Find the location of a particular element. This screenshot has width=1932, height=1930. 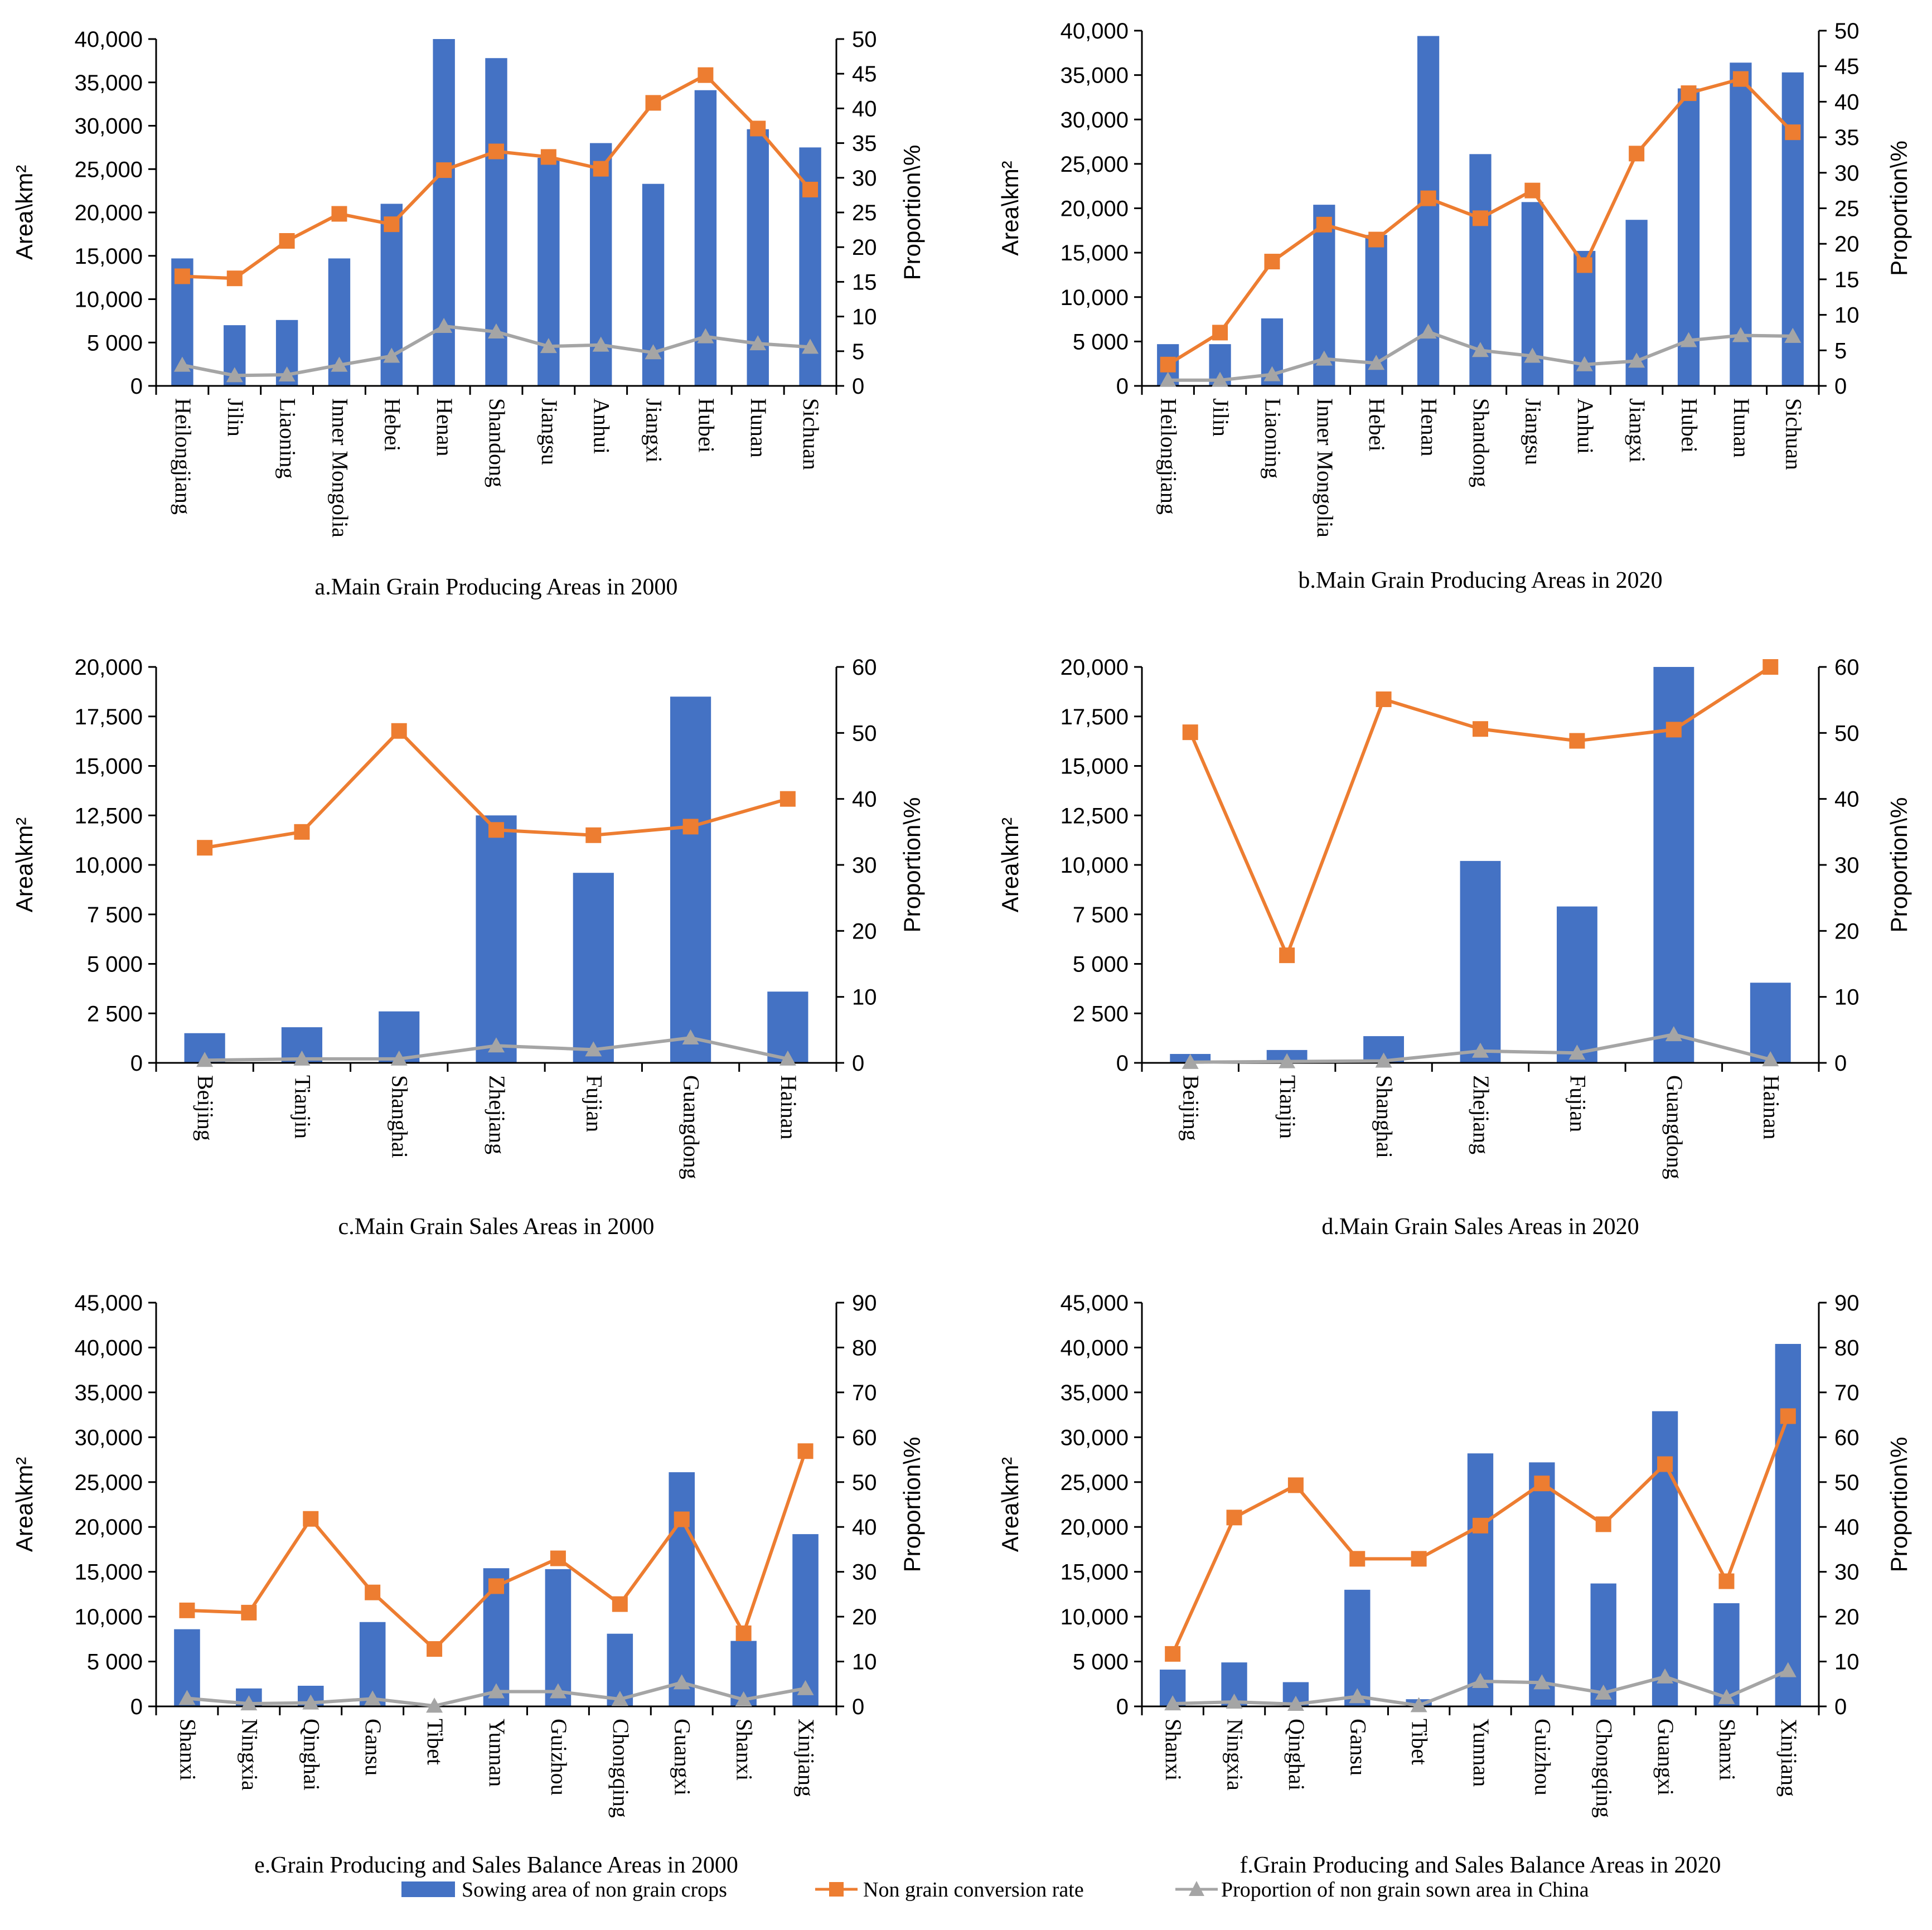

chart-title: d.Main Grain Sales Areas in 2020 is located at coordinates (1480, 1227).